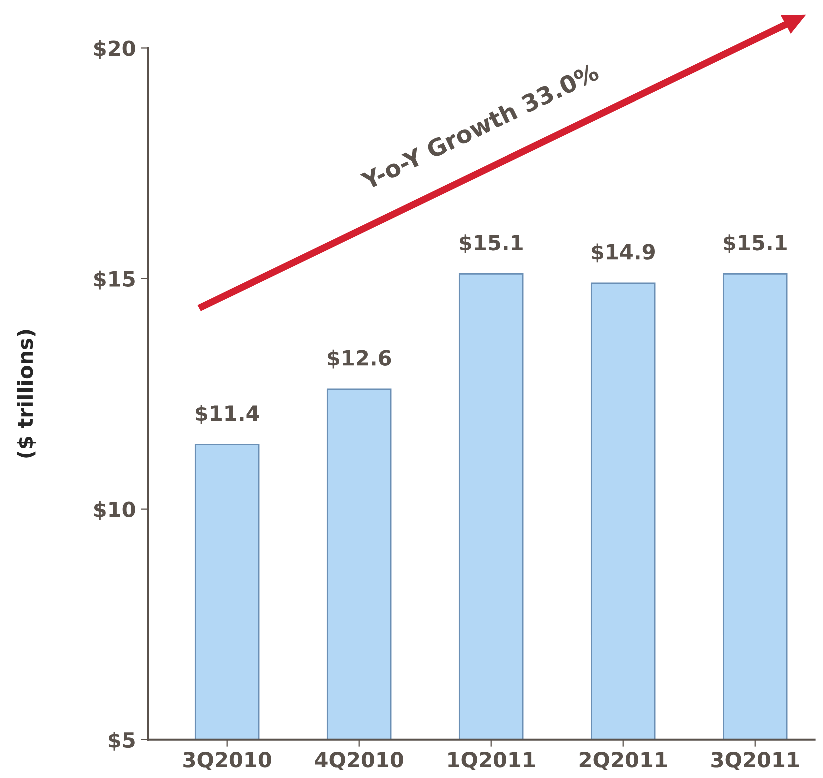  I want to click on data-label: $12.6, so click(360, 359).